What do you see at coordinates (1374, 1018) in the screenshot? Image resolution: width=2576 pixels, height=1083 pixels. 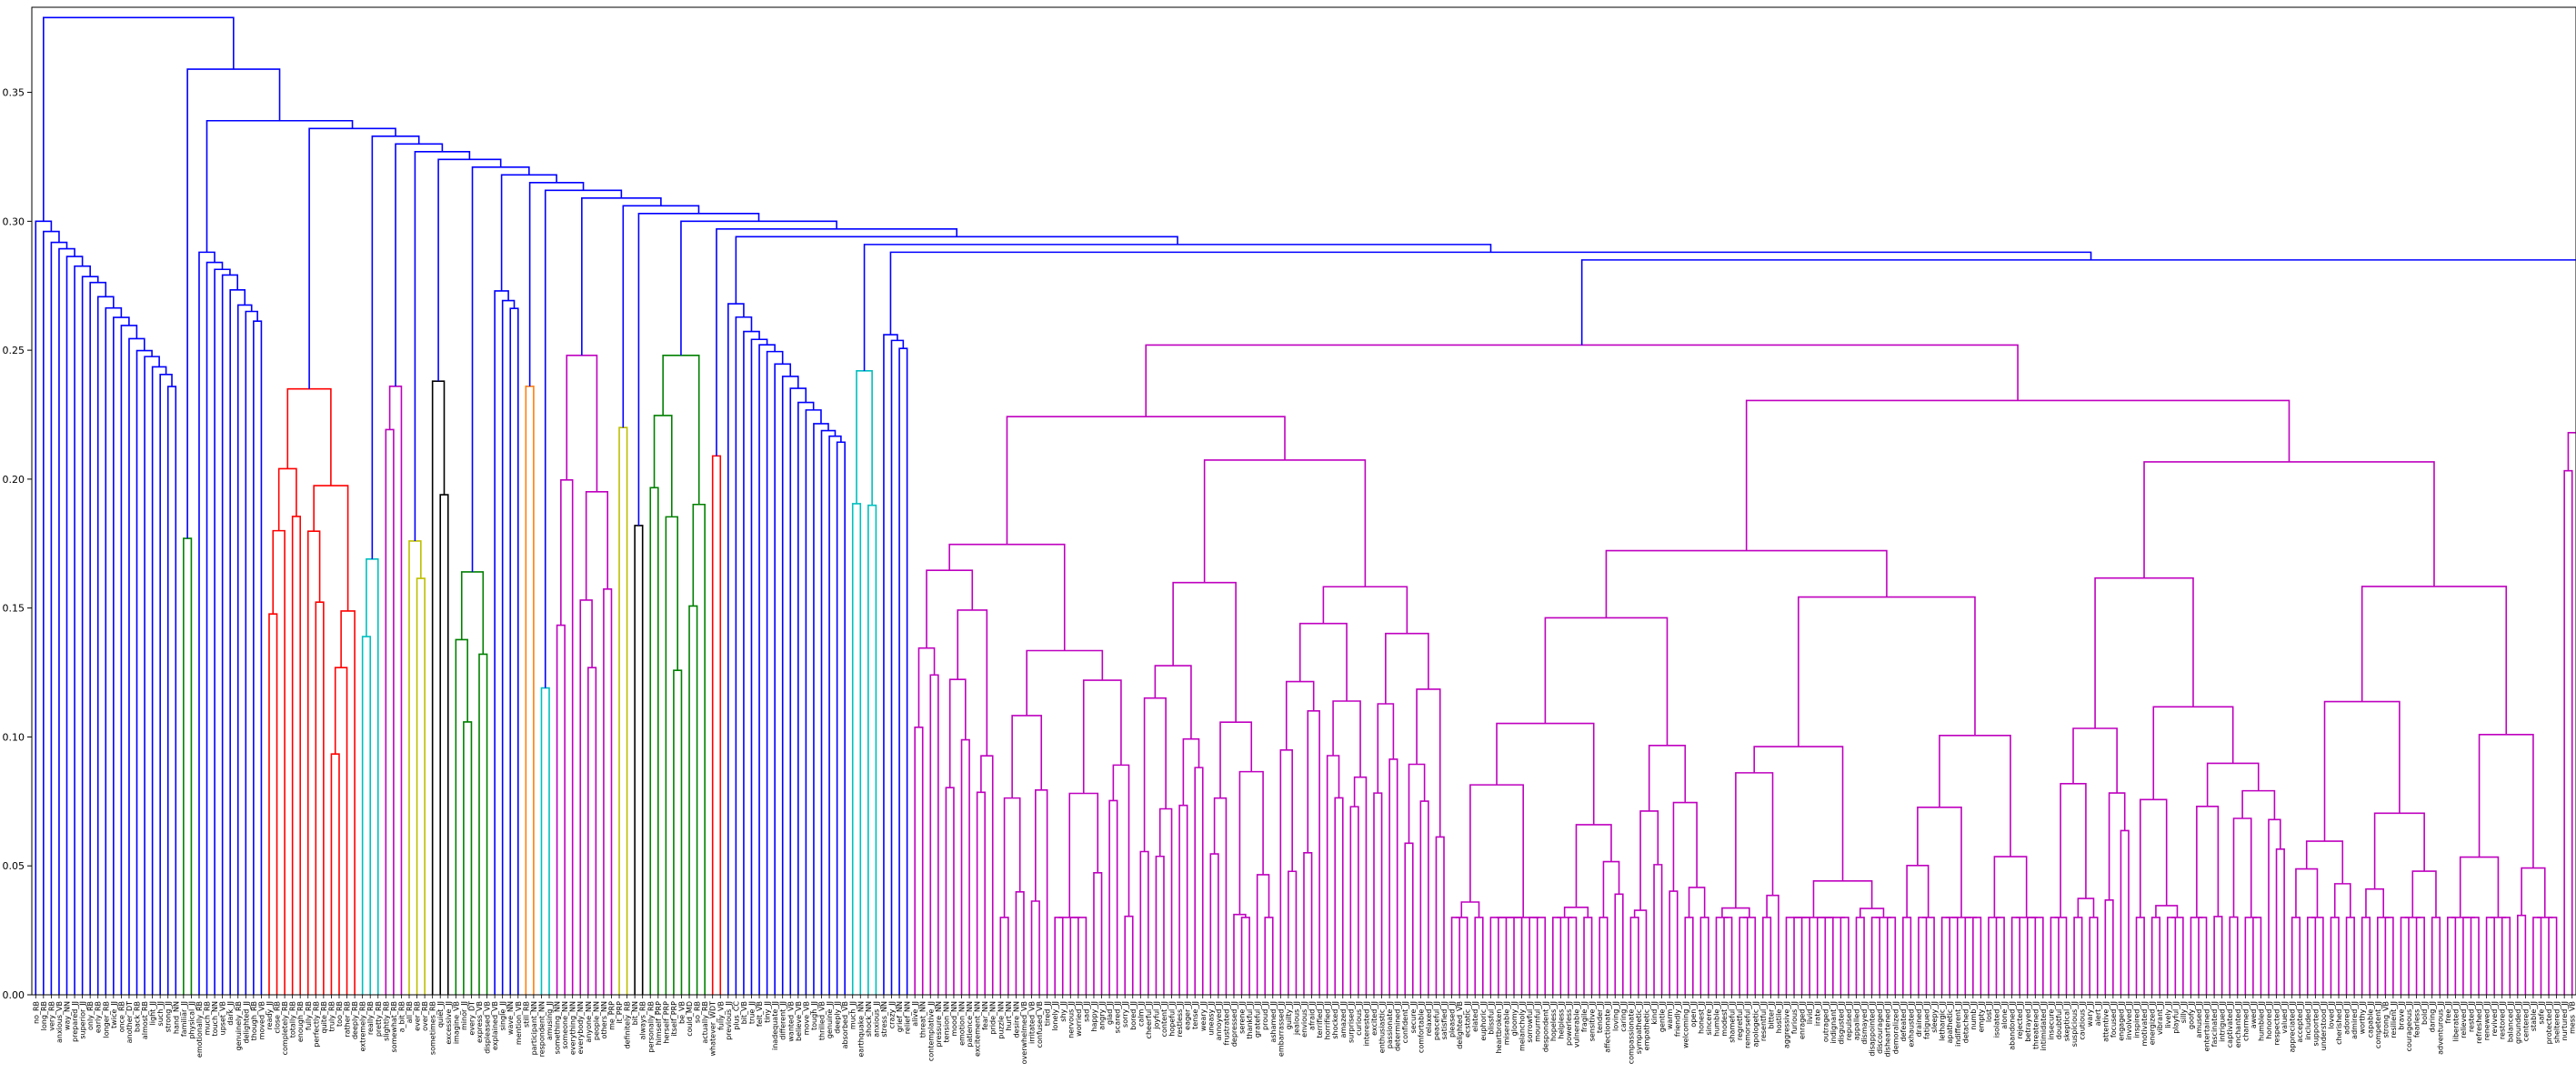 I see `leaf-label: excited_JJ` at bounding box center [1374, 1018].